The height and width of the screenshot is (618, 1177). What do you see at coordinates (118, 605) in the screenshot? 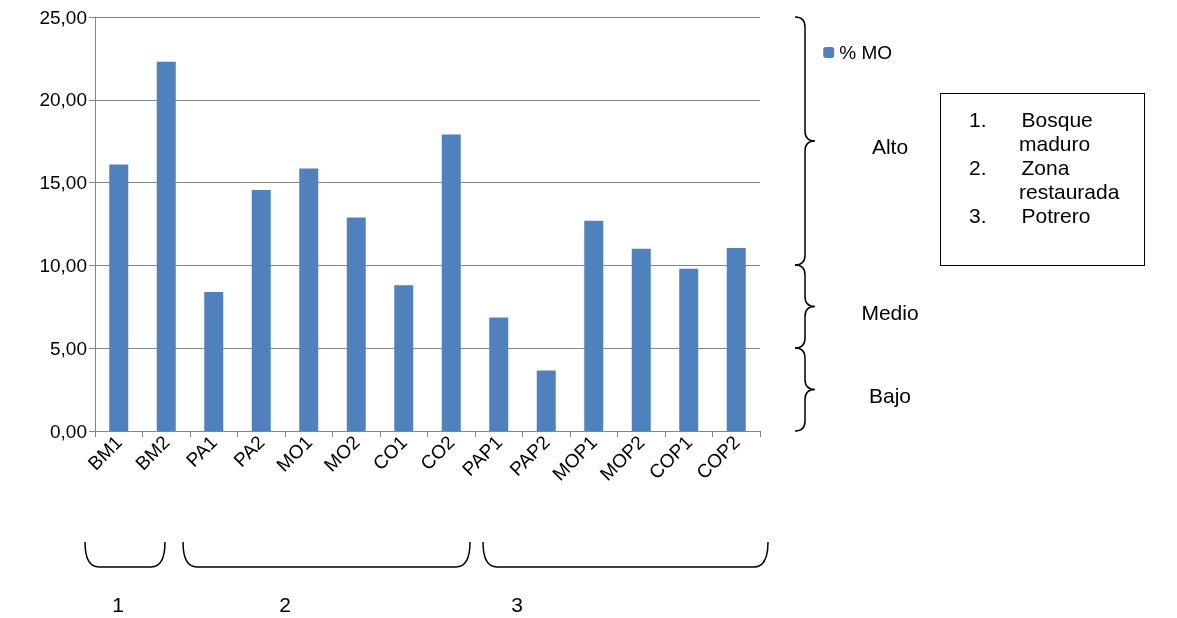
I see `text: 1` at bounding box center [118, 605].